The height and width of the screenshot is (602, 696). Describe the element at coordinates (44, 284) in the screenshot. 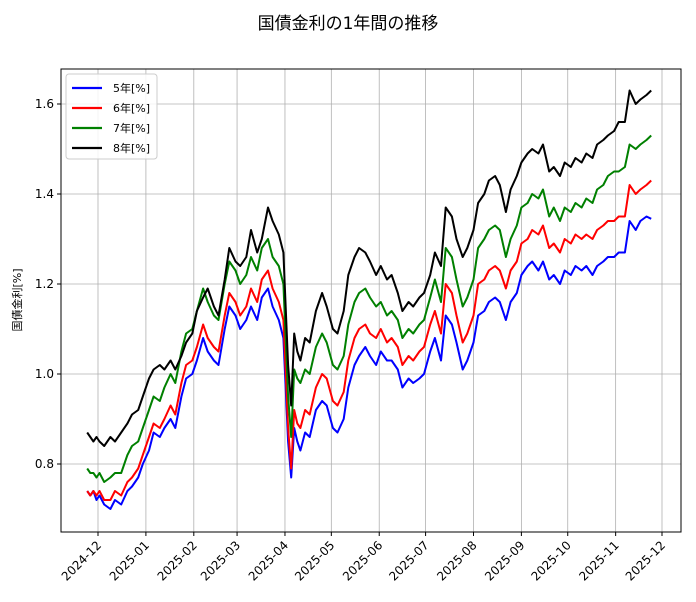

I see `y-tick-label: 1.2` at that location.